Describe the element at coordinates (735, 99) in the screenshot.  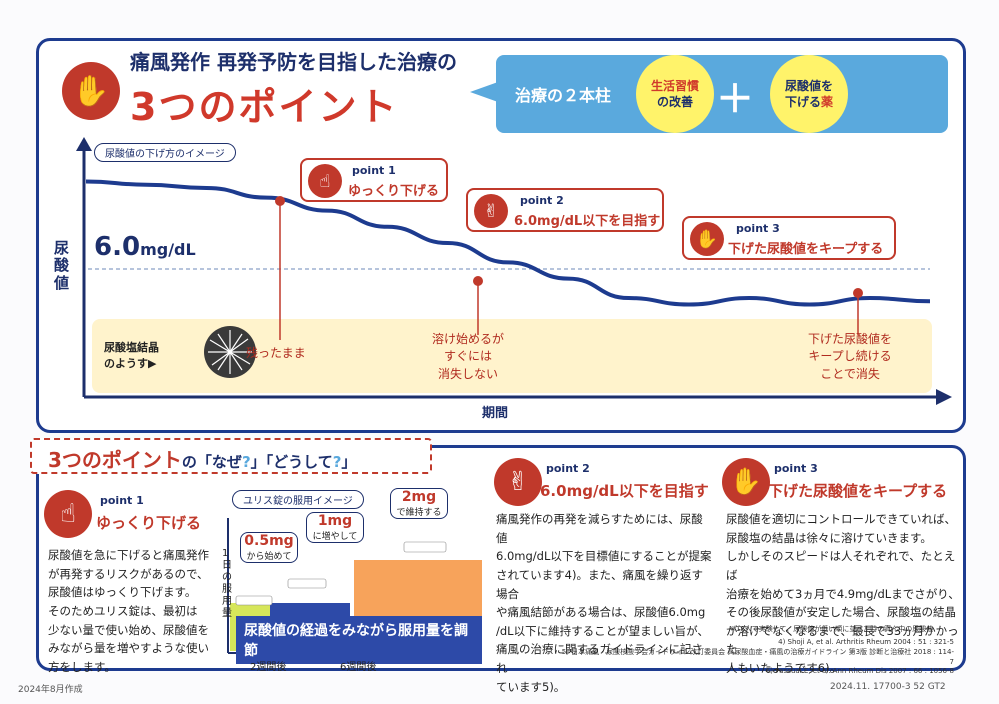
I see `plus-icon: ＋` at that location.